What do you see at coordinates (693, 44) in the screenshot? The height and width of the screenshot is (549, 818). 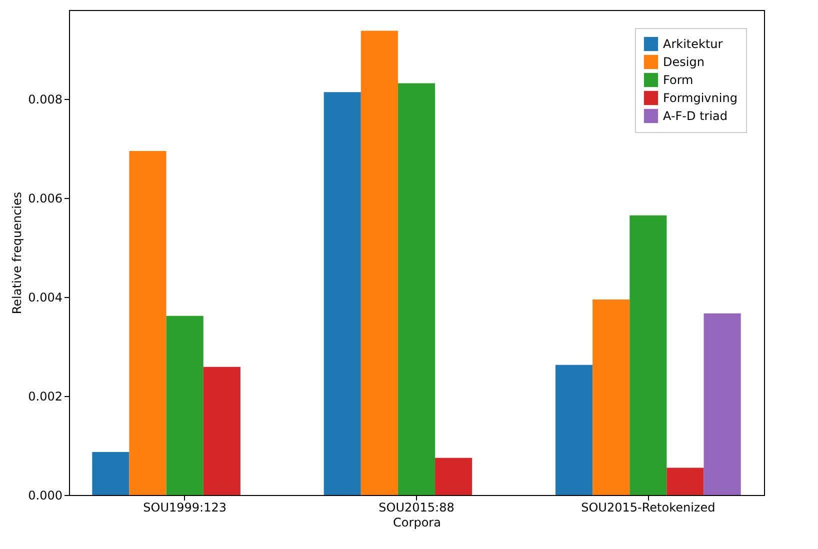 I see `legend-label: Arkitektur` at bounding box center [693, 44].